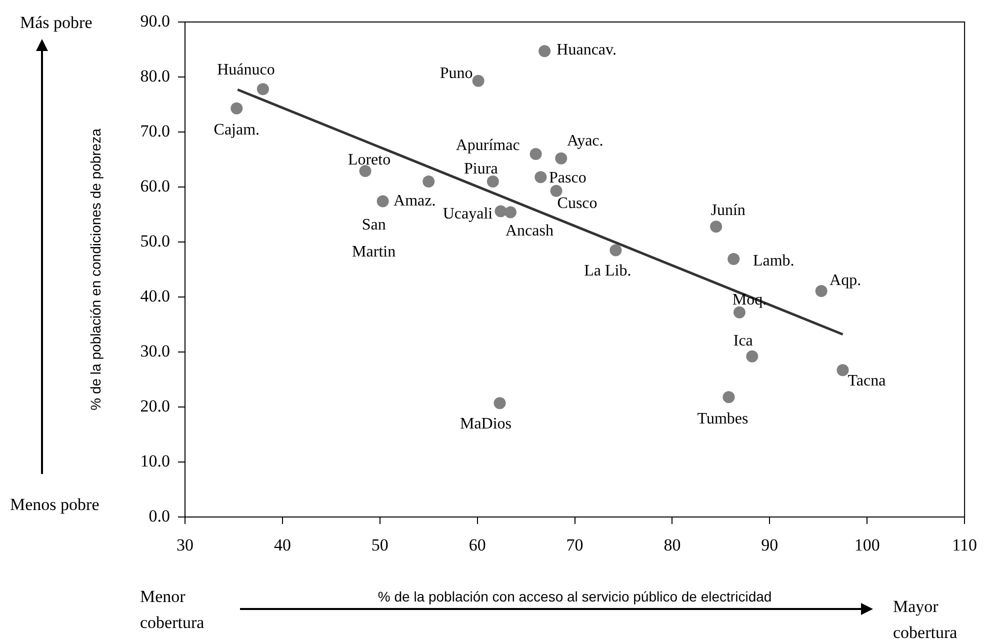 This screenshot has height=642, width=989. Describe the element at coordinates (769, 545) in the screenshot. I see `x-tick-label: 90` at that location.